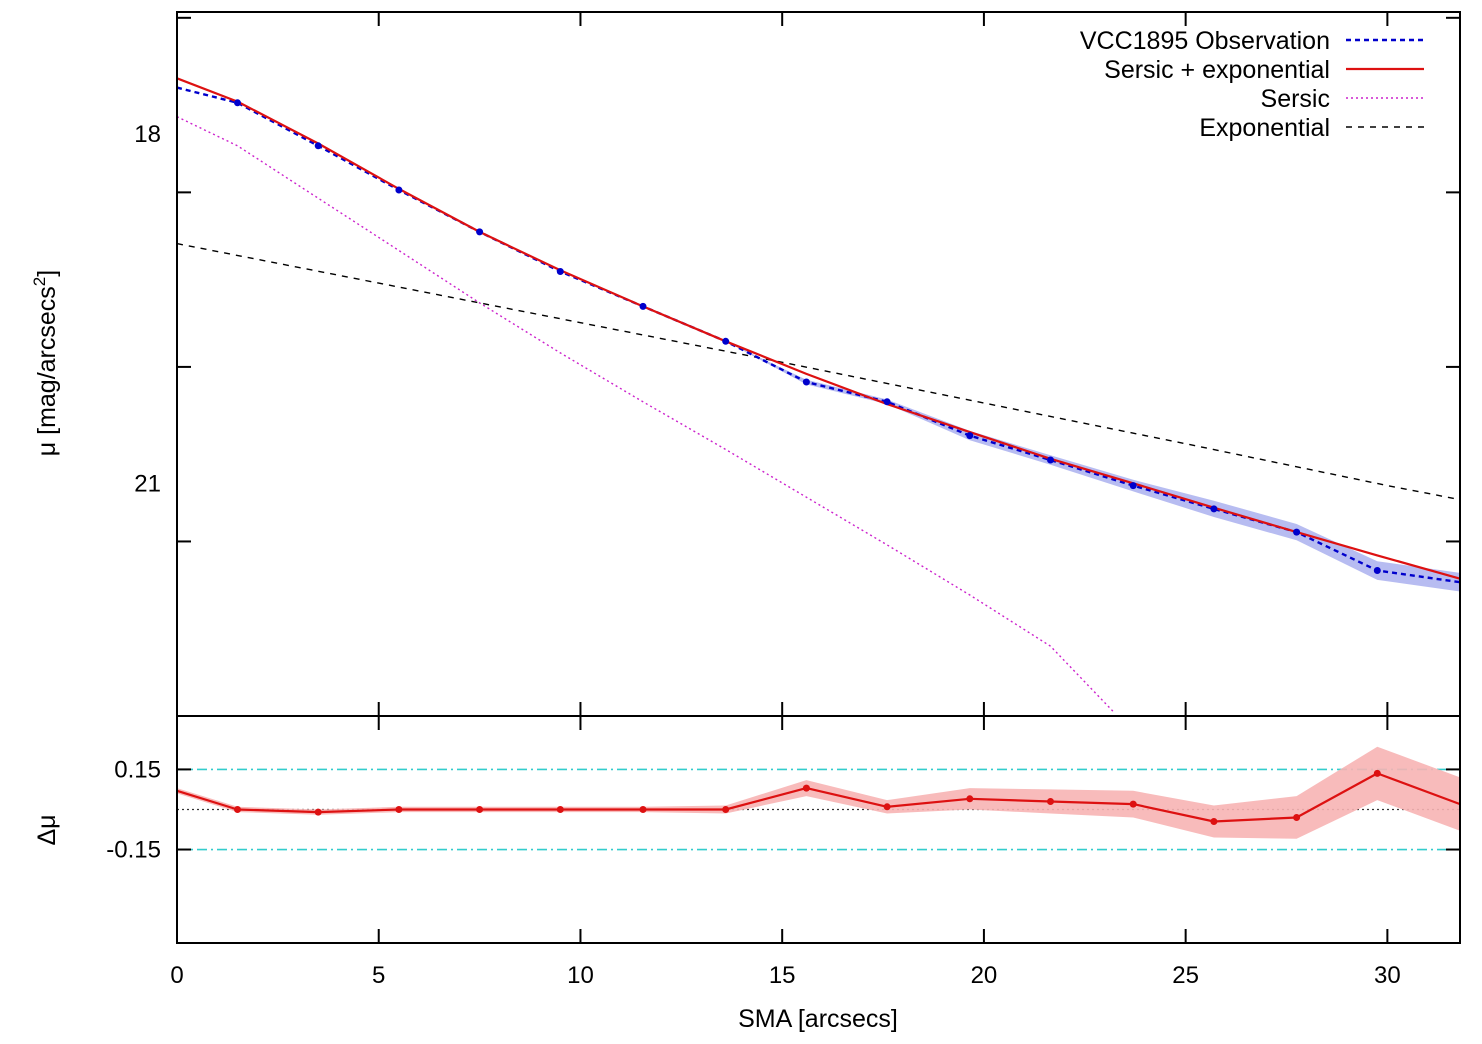 This screenshot has width=1482, height=1044. I want to click on legend-label: Sersic + exponential, so click(1217, 70).